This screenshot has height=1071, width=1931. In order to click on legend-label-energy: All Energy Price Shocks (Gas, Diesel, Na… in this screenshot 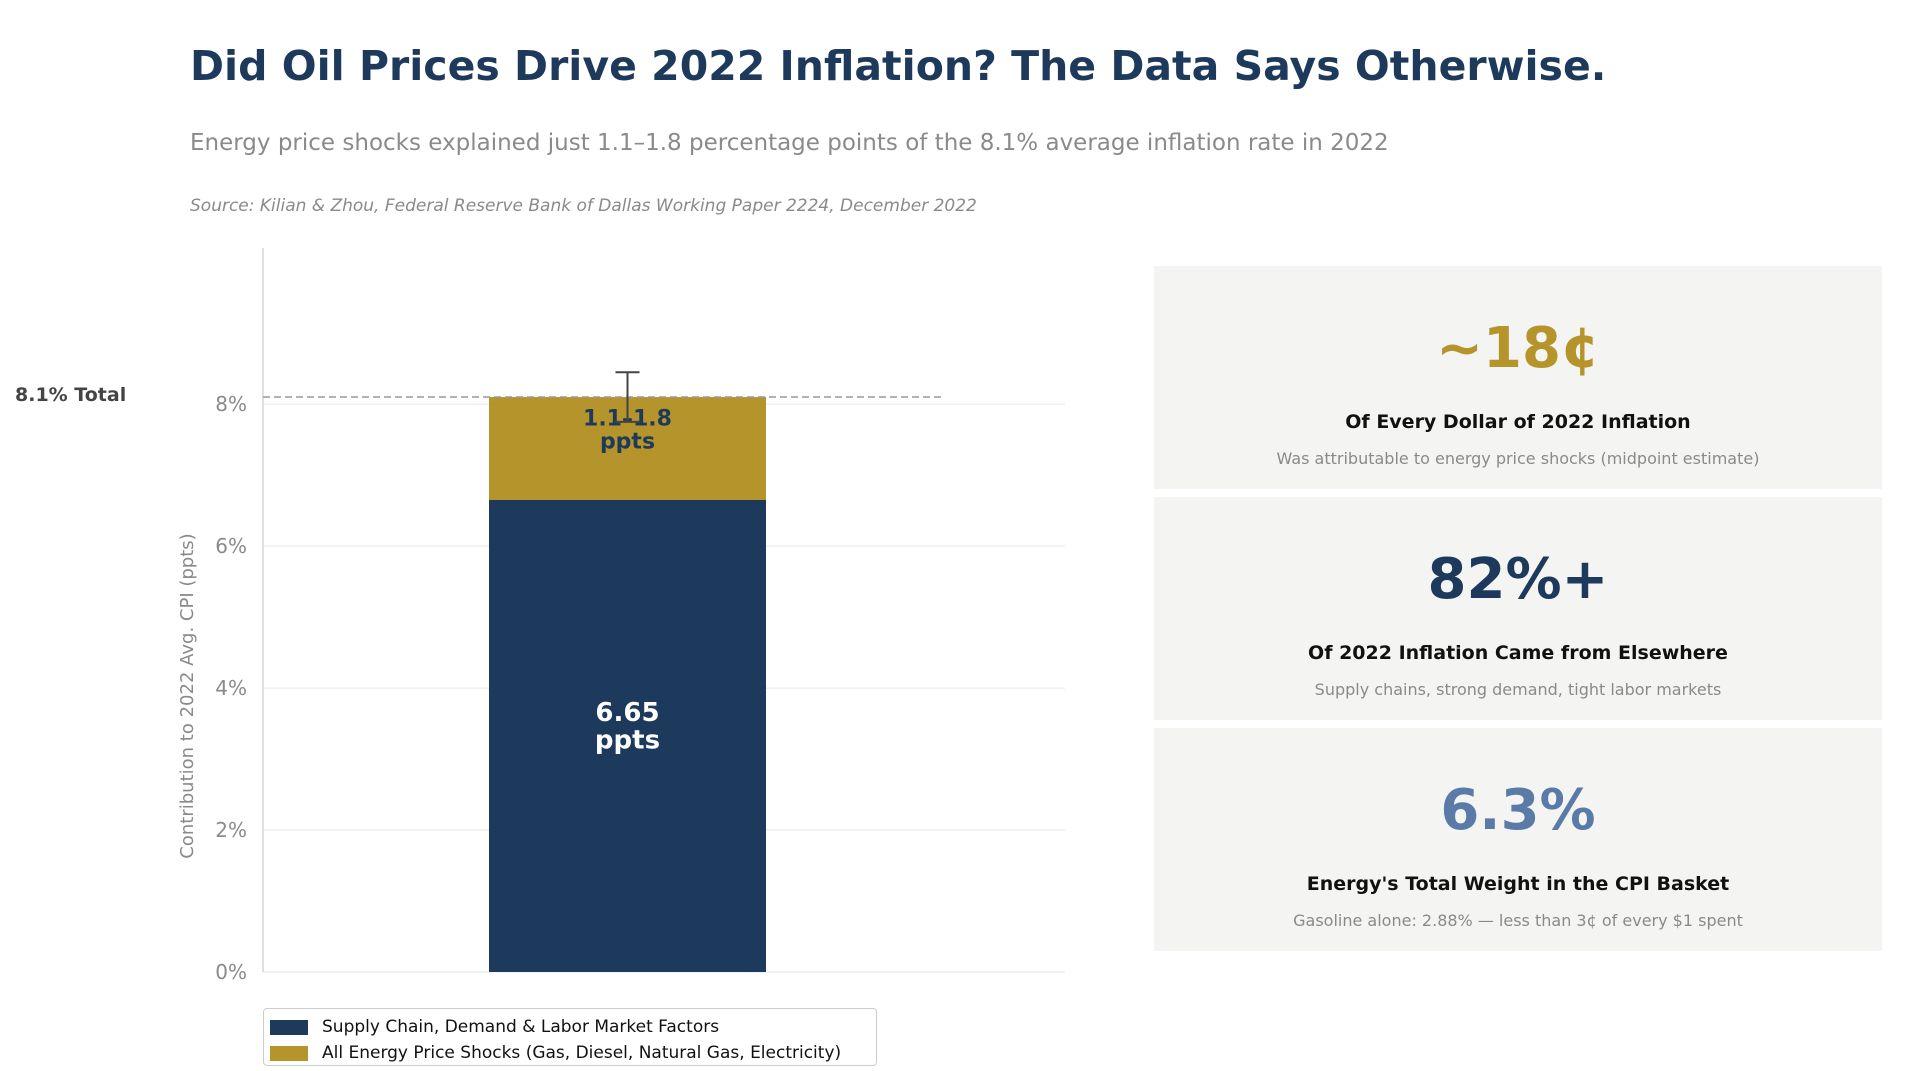, I will do `click(582, 1053)`.